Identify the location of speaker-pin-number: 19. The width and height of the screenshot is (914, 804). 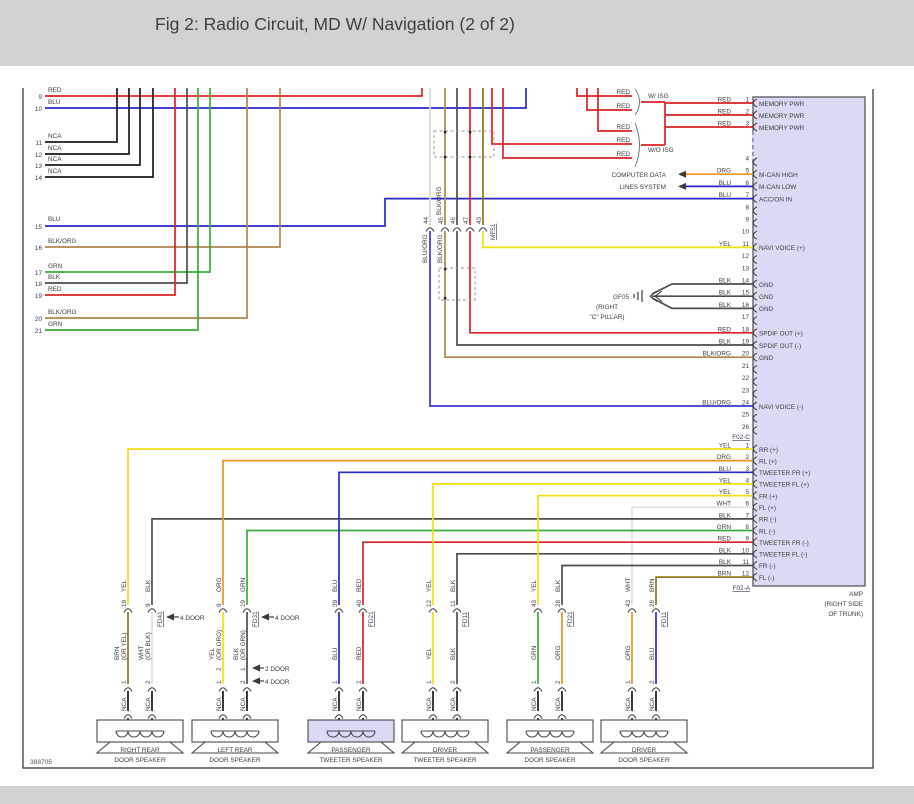
(124, 603).